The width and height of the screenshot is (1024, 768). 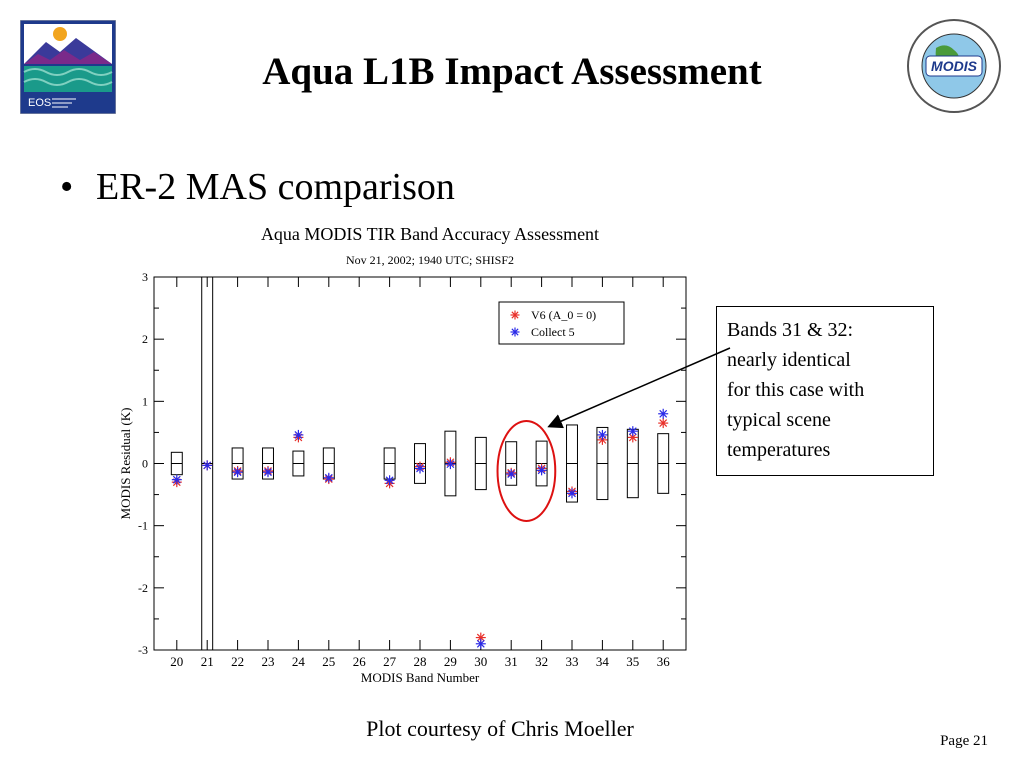 I want to click on x-tick-label: 24, so click(x=299, y=661).